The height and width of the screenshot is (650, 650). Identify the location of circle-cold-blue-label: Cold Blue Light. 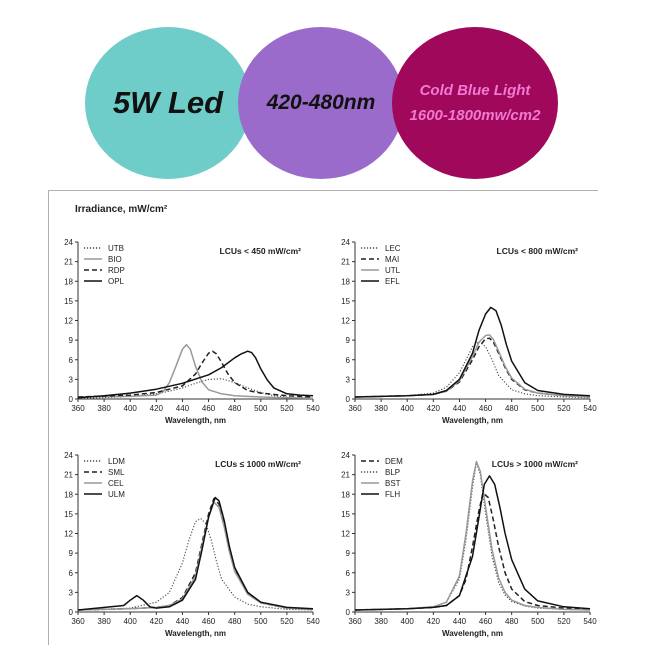
(475, 90).